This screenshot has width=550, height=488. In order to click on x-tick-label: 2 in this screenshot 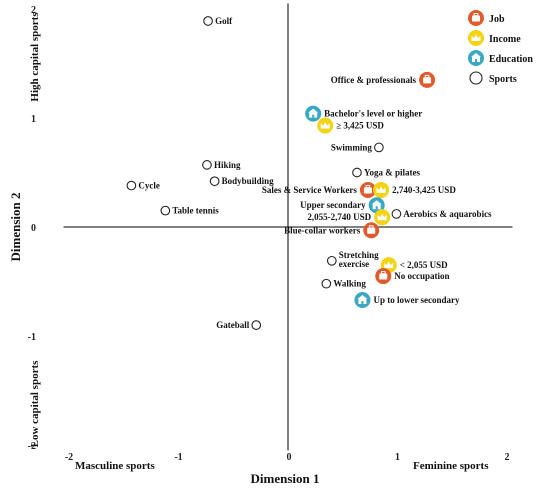, I will do `click(507, 457)`.